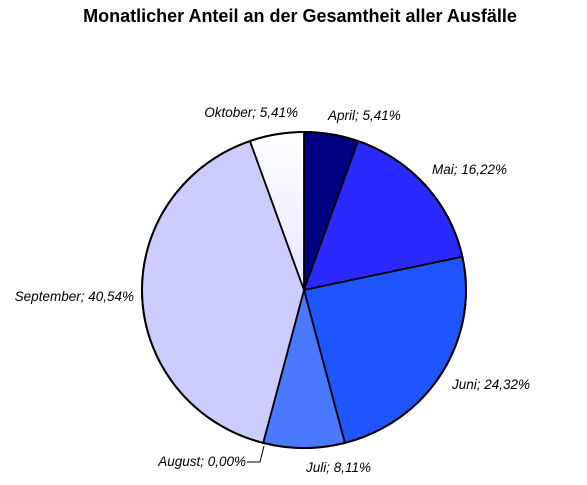 The image size is (587, 485). I want to click on slice-label-april: April; 5,41%, so click(364, 115).